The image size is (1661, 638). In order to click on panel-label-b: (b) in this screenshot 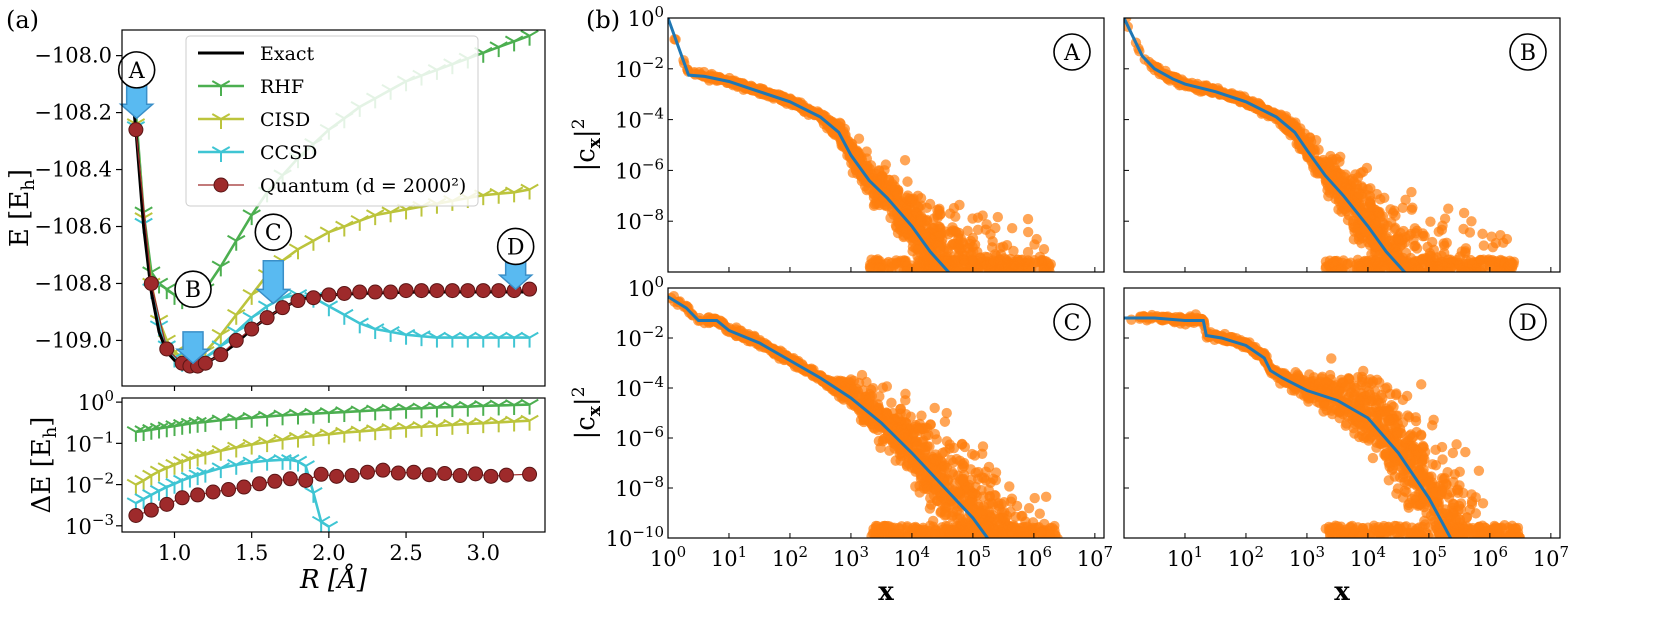, I will do `click(603, 20)`.